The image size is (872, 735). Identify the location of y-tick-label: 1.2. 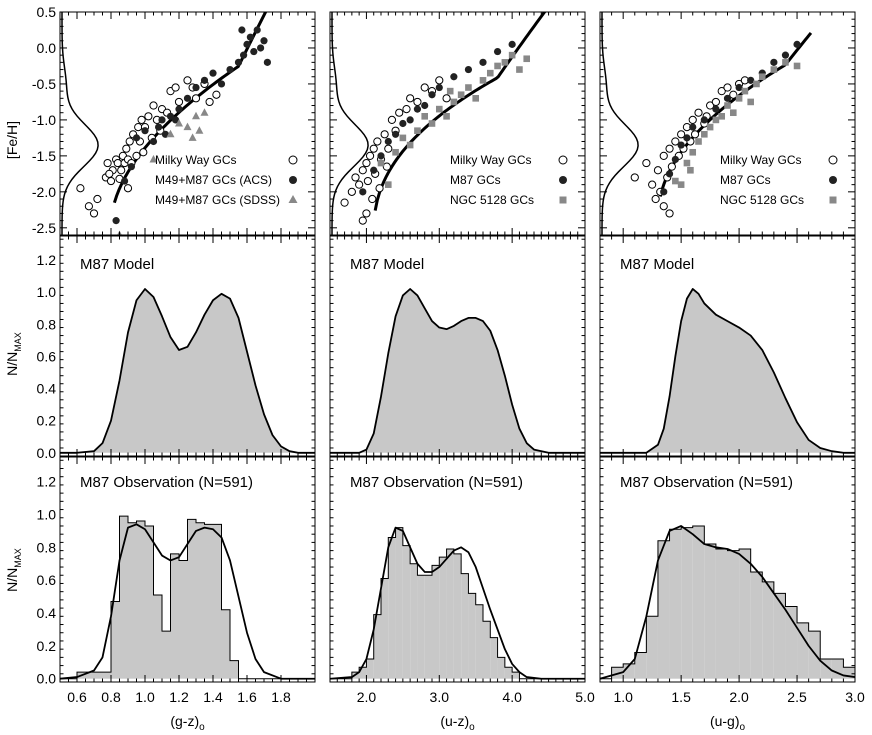
(47, 260).